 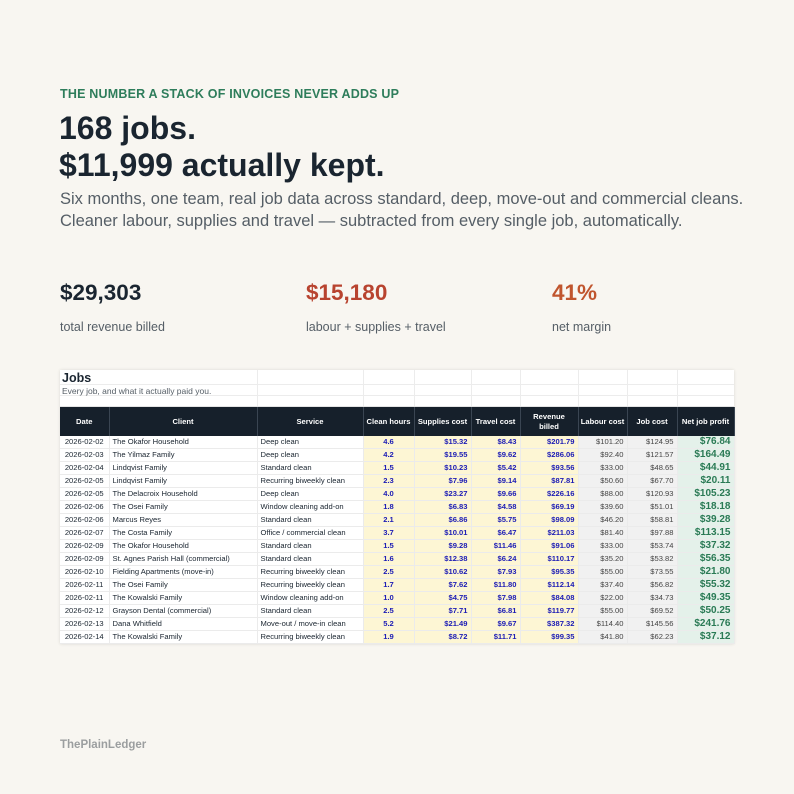 I want to click on cell-client: The Yilmaz Family, so click(x=183, y=455).